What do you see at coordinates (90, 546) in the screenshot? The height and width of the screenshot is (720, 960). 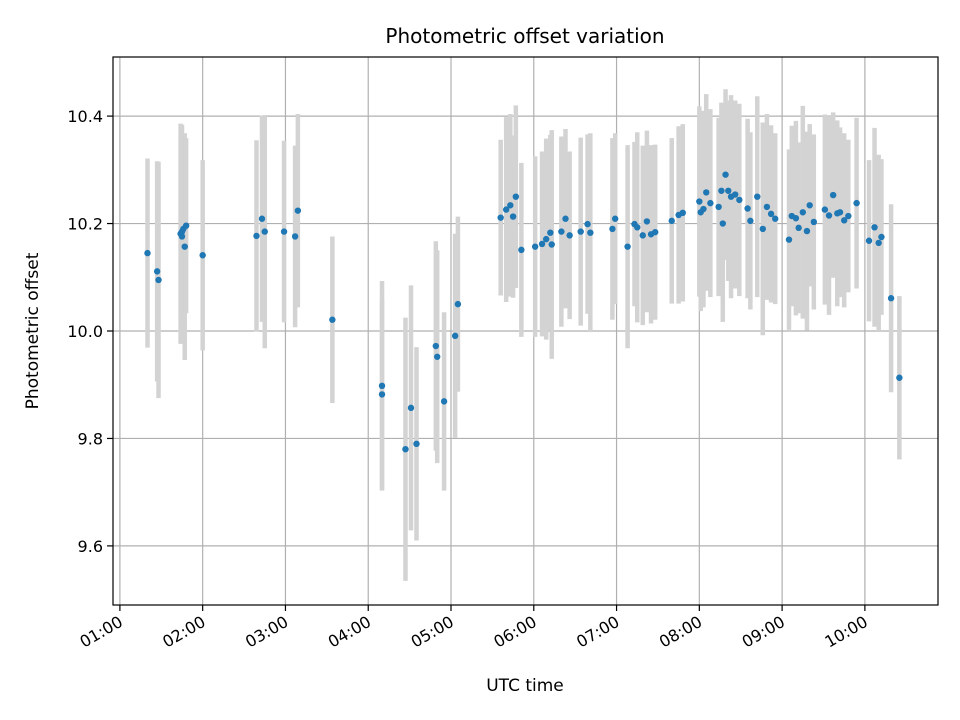 I see `y-tick-label: 9.6` at bounding box center [90, 546].